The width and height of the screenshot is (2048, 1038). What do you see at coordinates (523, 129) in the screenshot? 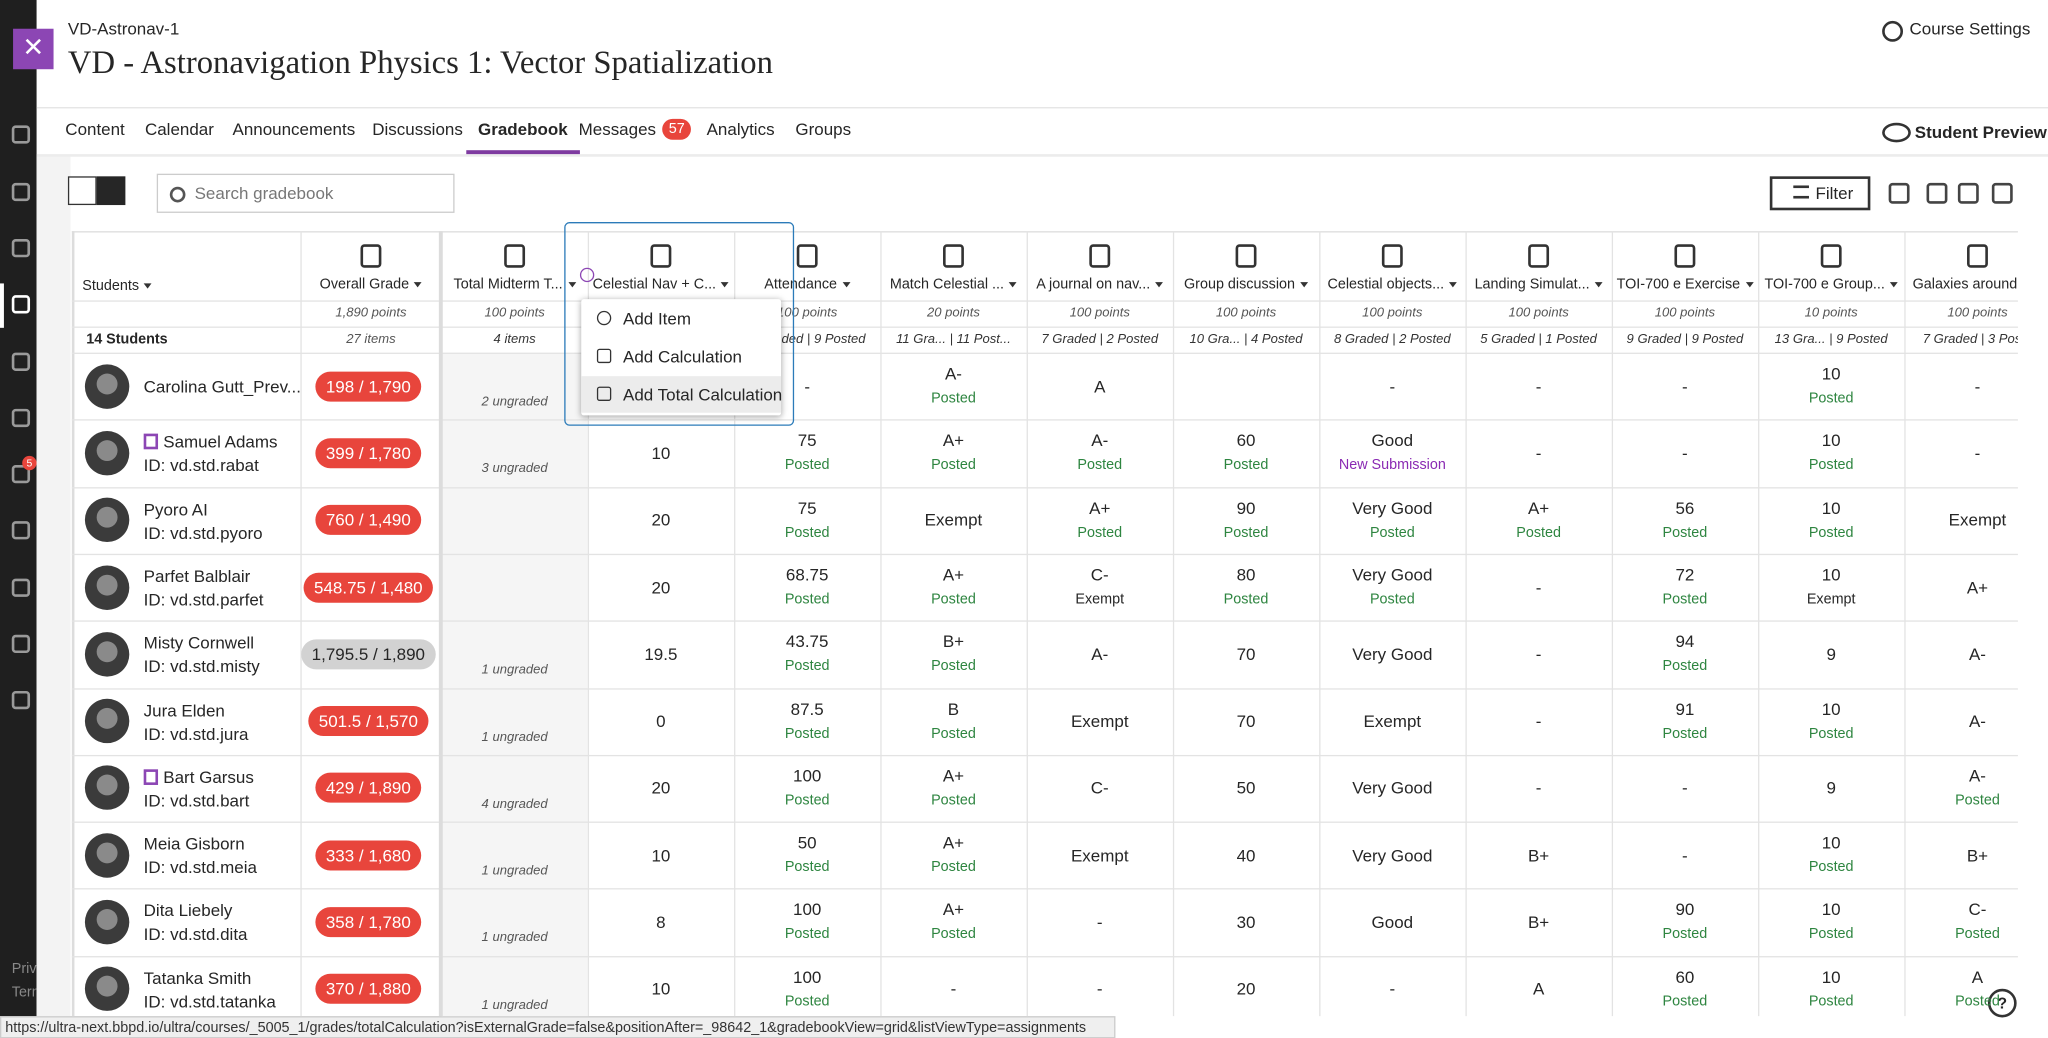
I see `nav-tab: Gradebook` at bounding box center [523, 129].